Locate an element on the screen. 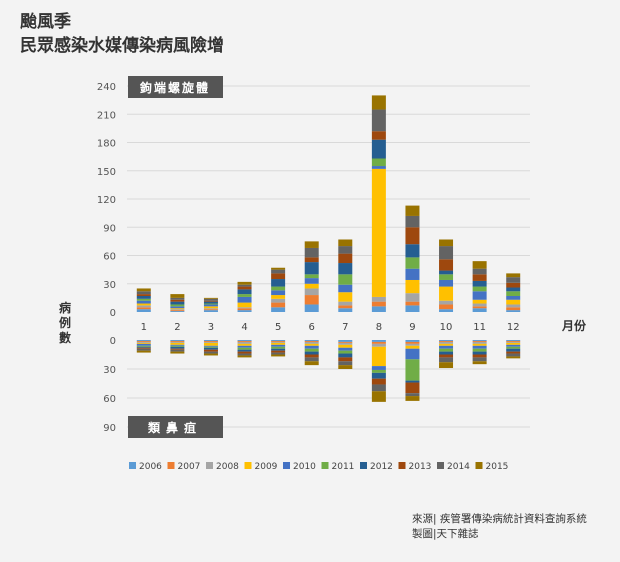  legend-label: 2006 is located at coordinates (150, 467).